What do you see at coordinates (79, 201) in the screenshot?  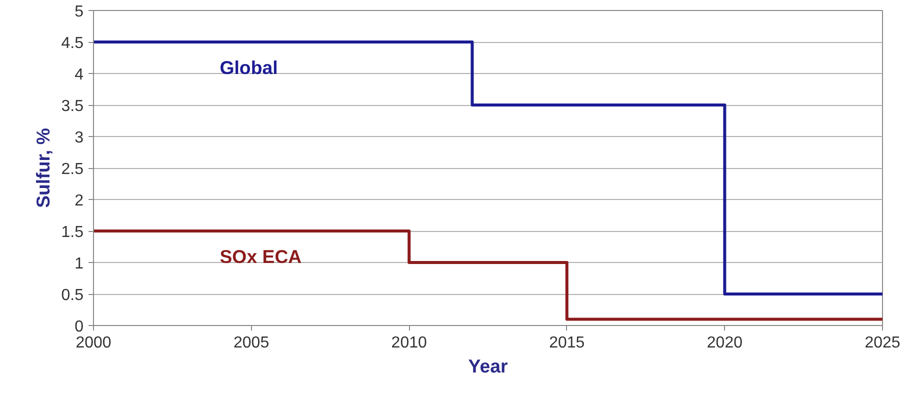 I see `y-tick-label: 2` at bounding box center [79, 201].